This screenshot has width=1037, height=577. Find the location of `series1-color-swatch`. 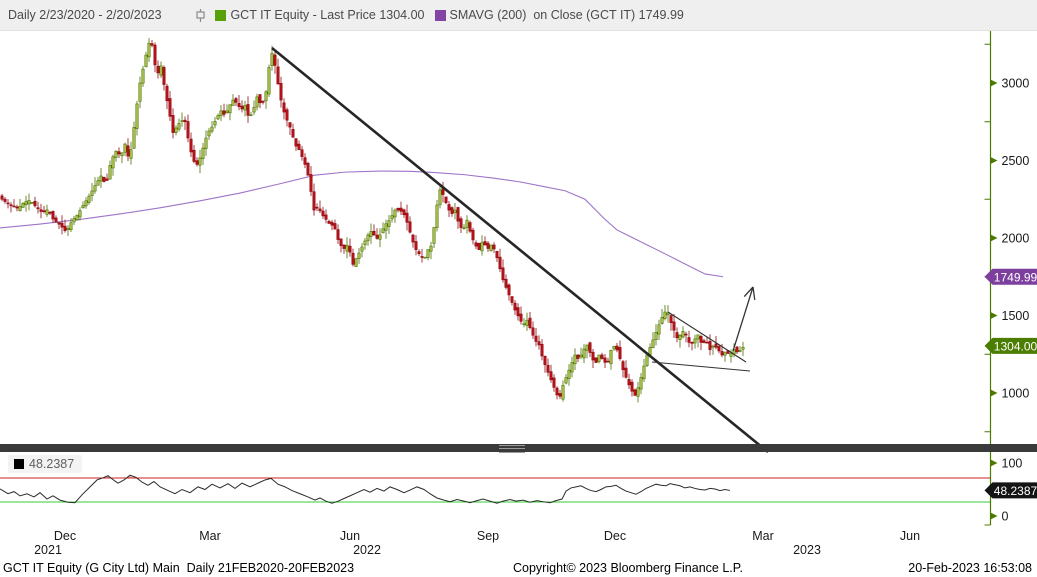

series1-color-swatch is located at coordinates (221, 15).